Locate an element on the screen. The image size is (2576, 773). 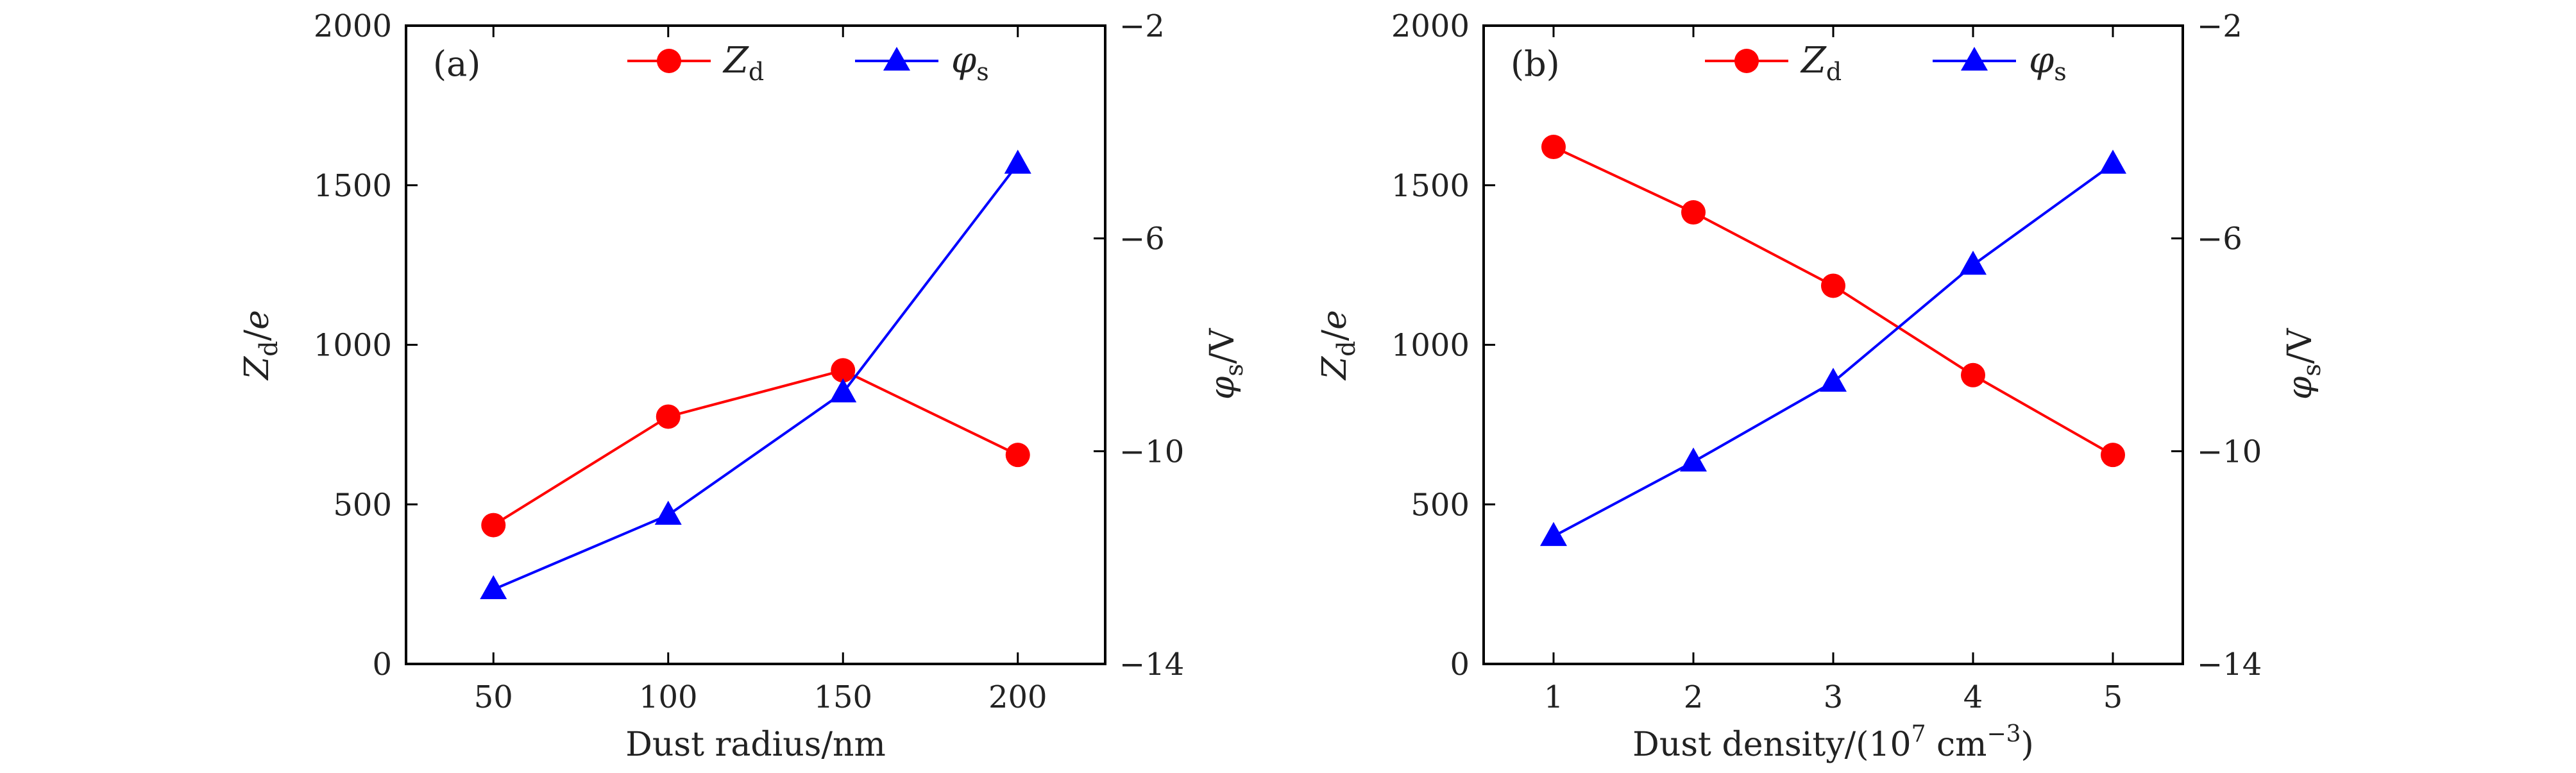
x-axis-label-mid: cm is located at coordinates (1956, 745).